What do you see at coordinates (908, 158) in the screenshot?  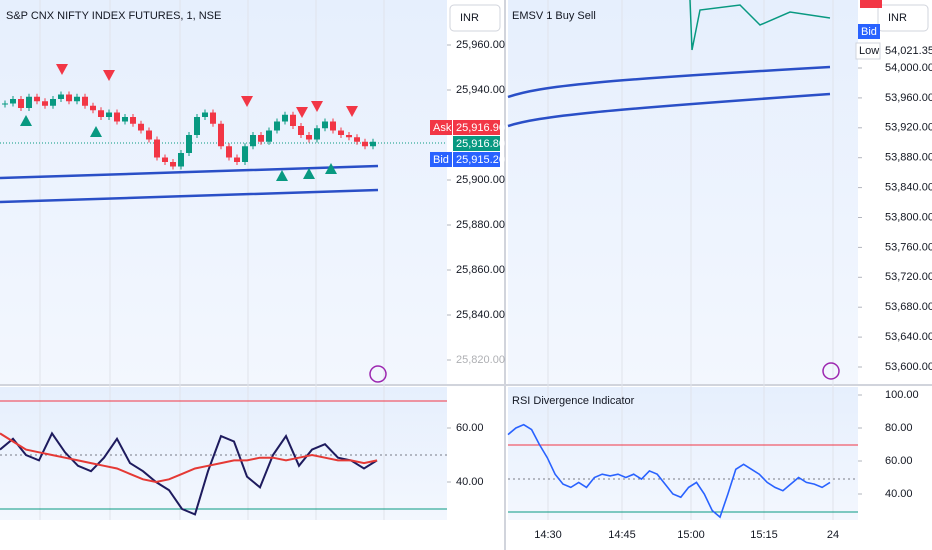 I see `price-label: 53,880.00` at bounding box center [908, 158].